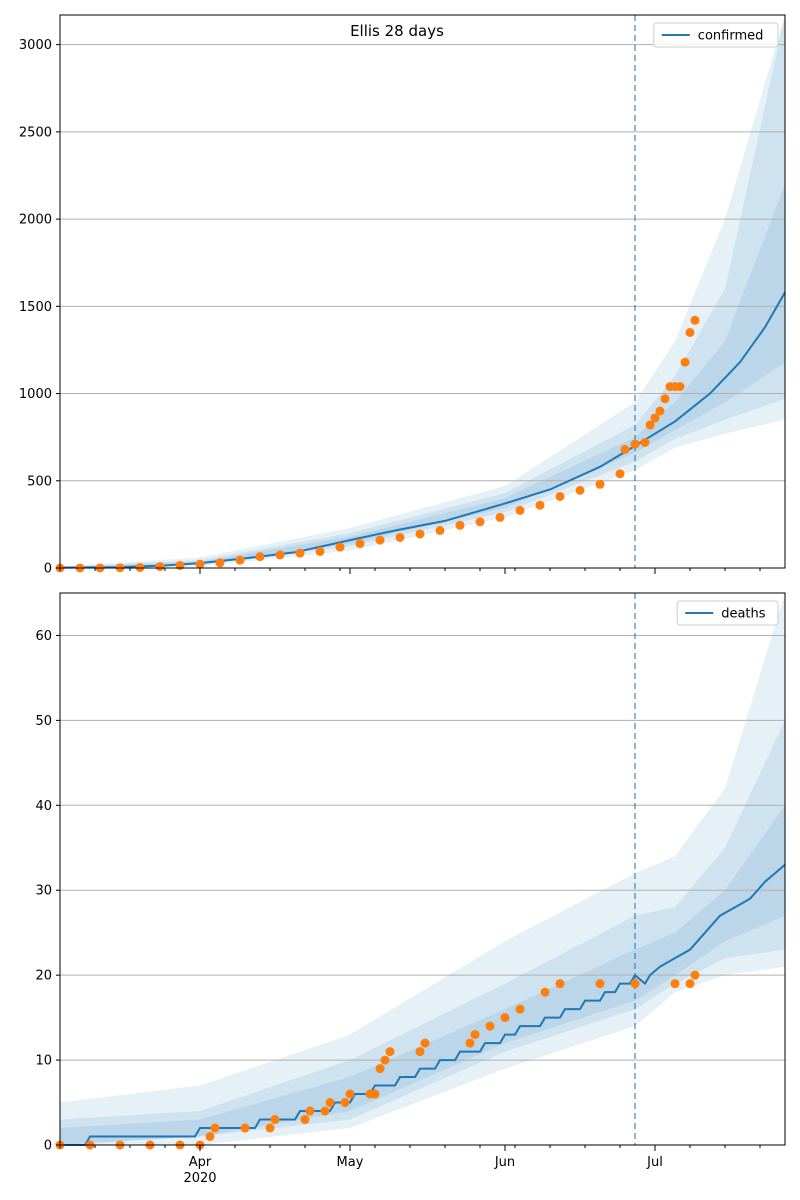 This screenshot has height=1200, width=800. Describe the element at coordinates (43, 891) in the screenshot. I see `deaths-ytick-label: 30` at that location.